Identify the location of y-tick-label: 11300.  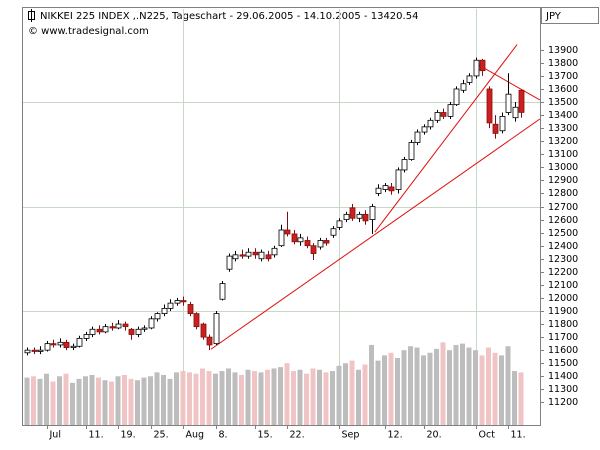
(563, 389).